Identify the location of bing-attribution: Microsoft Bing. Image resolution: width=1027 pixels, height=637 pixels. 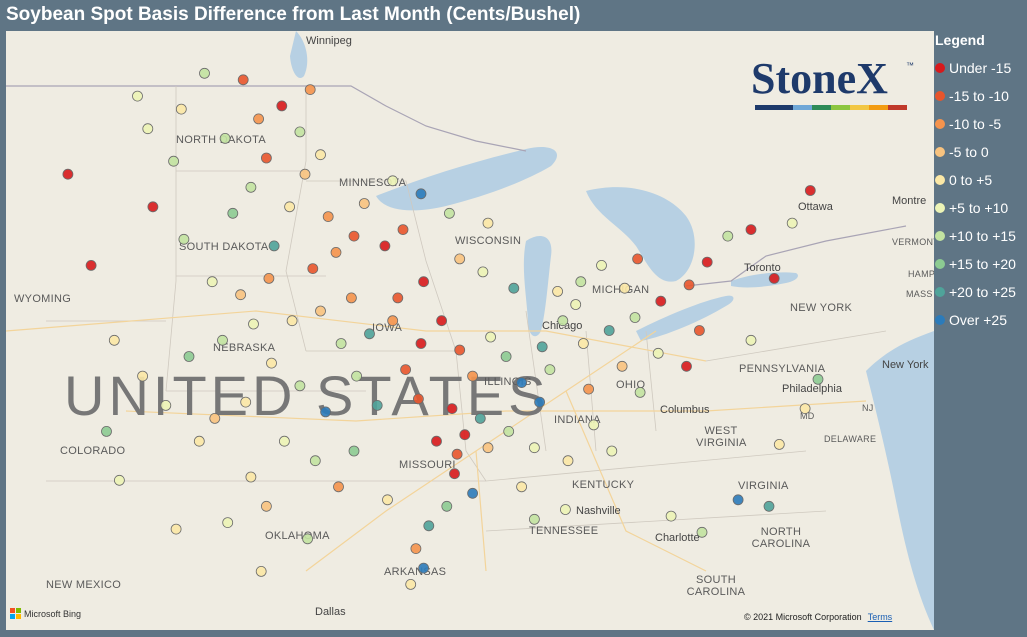
(45, 613).